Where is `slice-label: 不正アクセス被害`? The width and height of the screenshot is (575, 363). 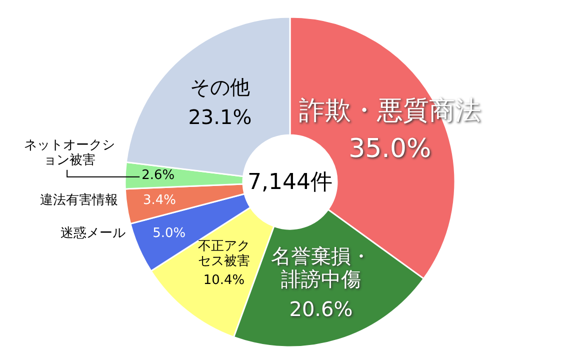 slice-label: 不正アクセス被害 is located at coordinates (224, 254).